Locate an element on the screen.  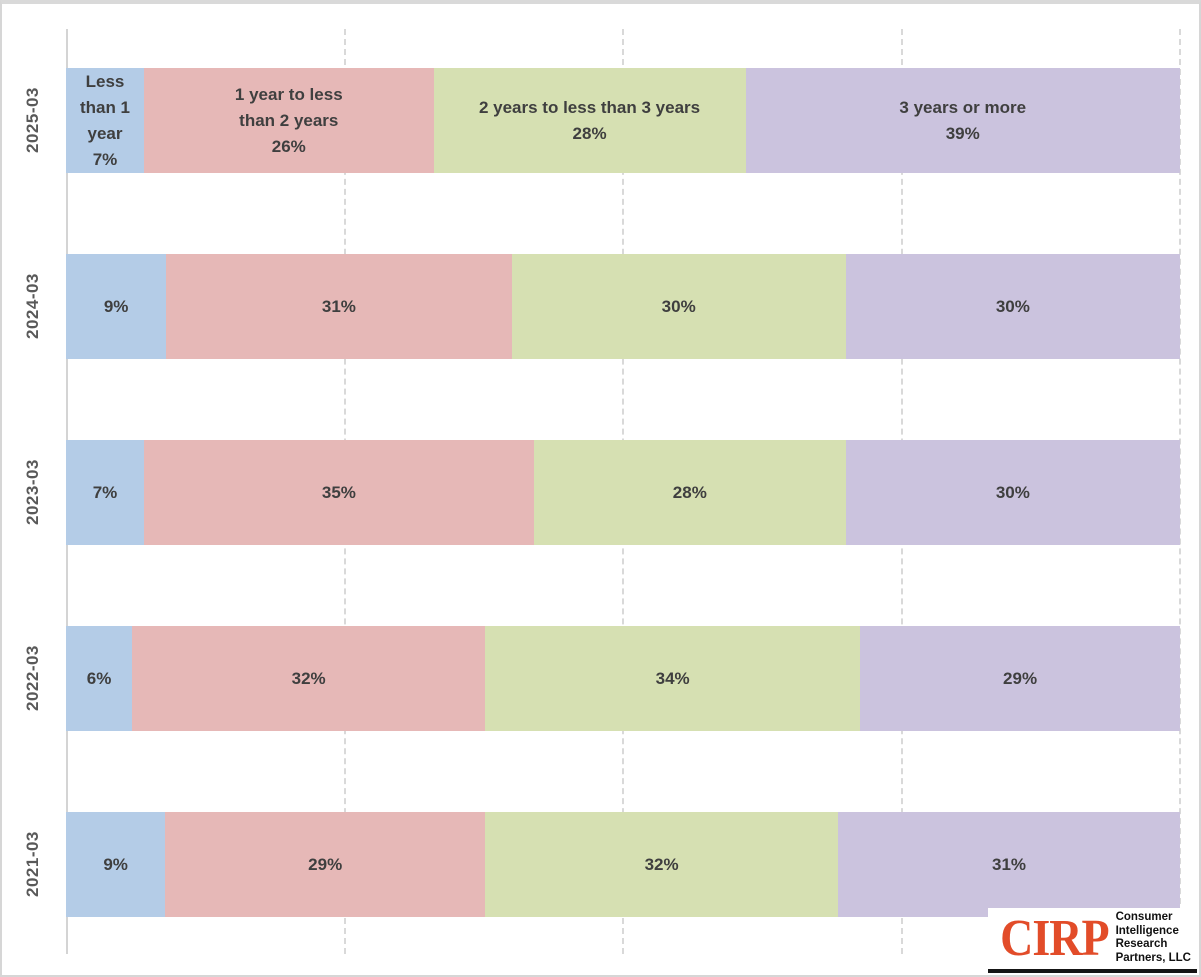
y-axis-label: 2023-03 is located at coordinates (32, 492).